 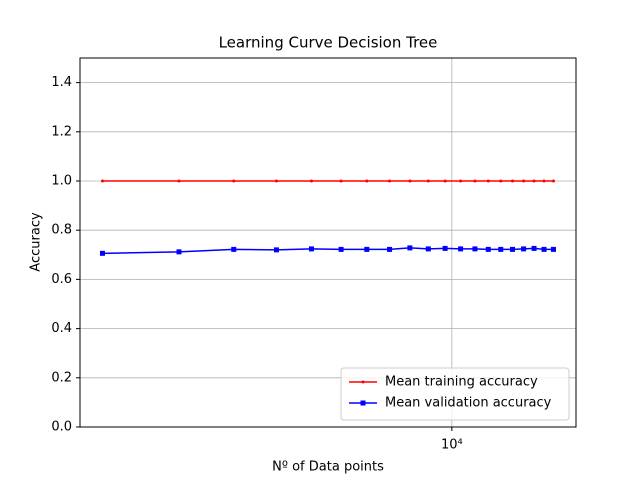 I want to click on legend-box, so click(x=455, y=394).